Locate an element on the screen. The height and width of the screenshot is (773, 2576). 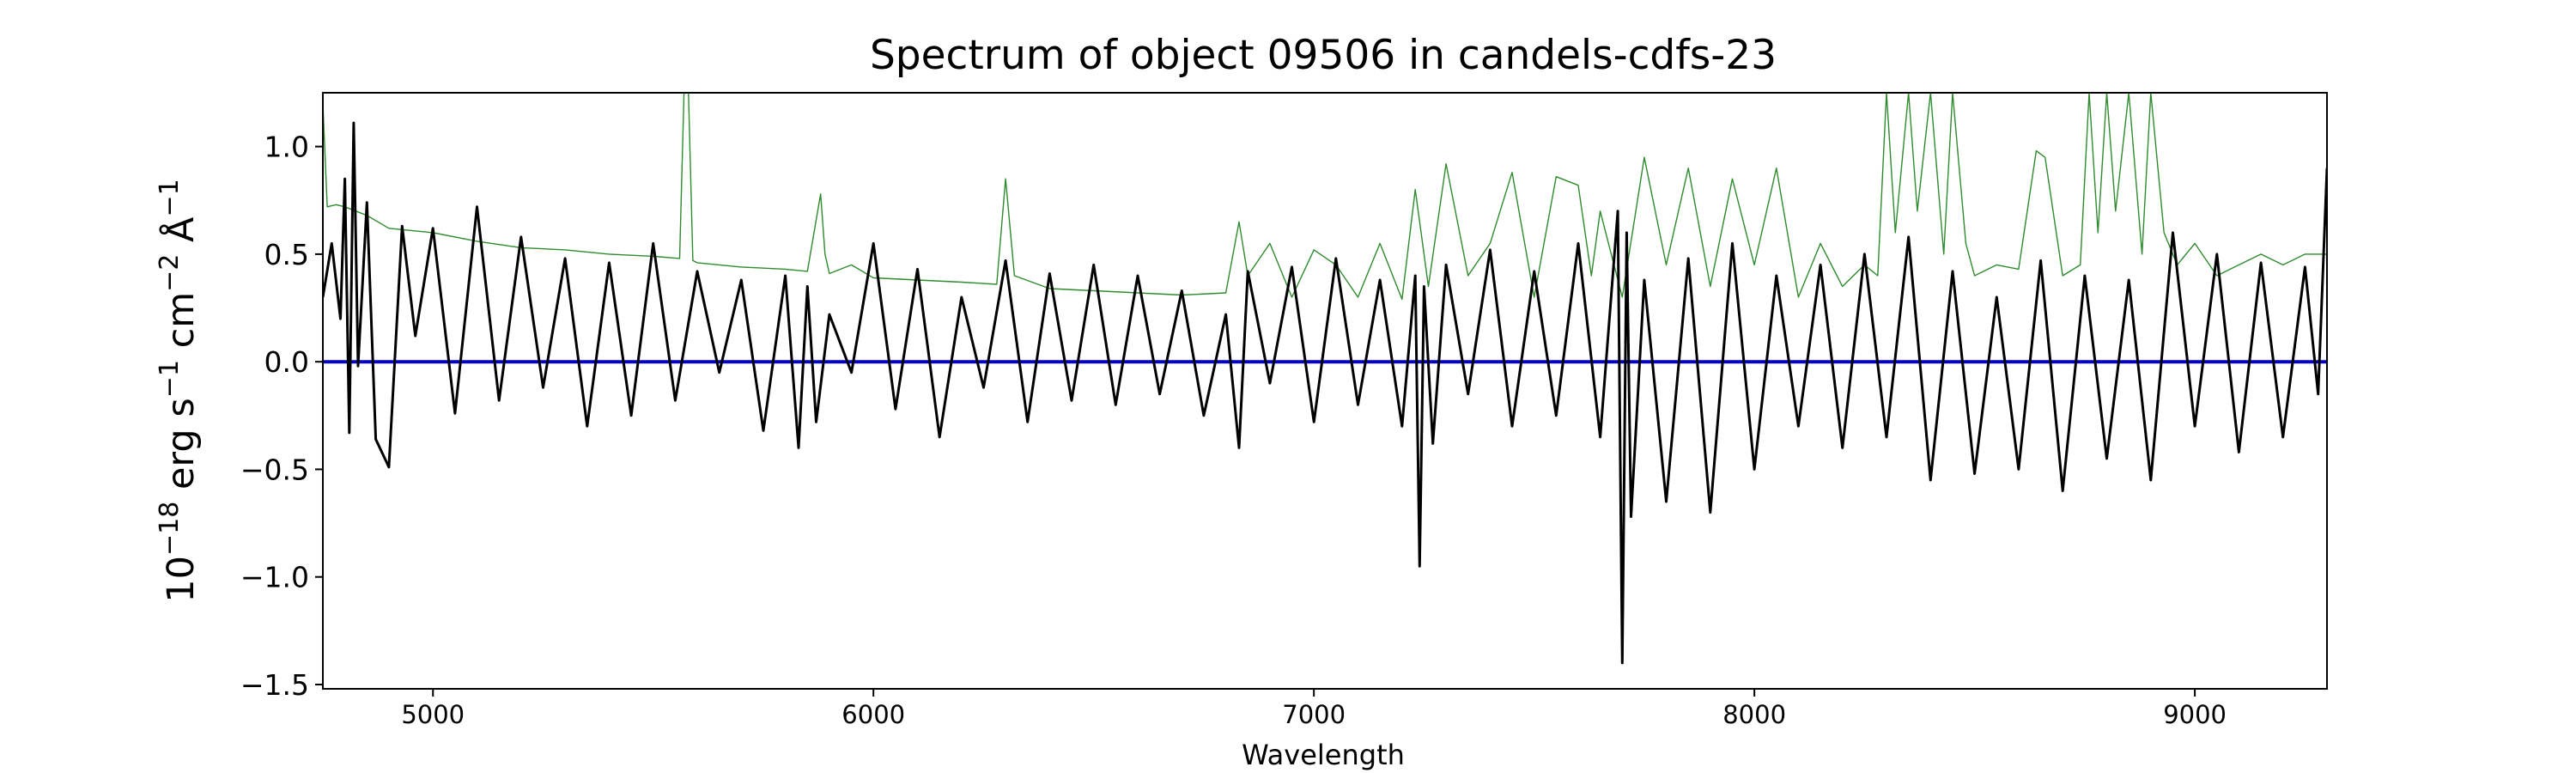
y-tick-label: −0.5 is located at coordinates (274, 469).